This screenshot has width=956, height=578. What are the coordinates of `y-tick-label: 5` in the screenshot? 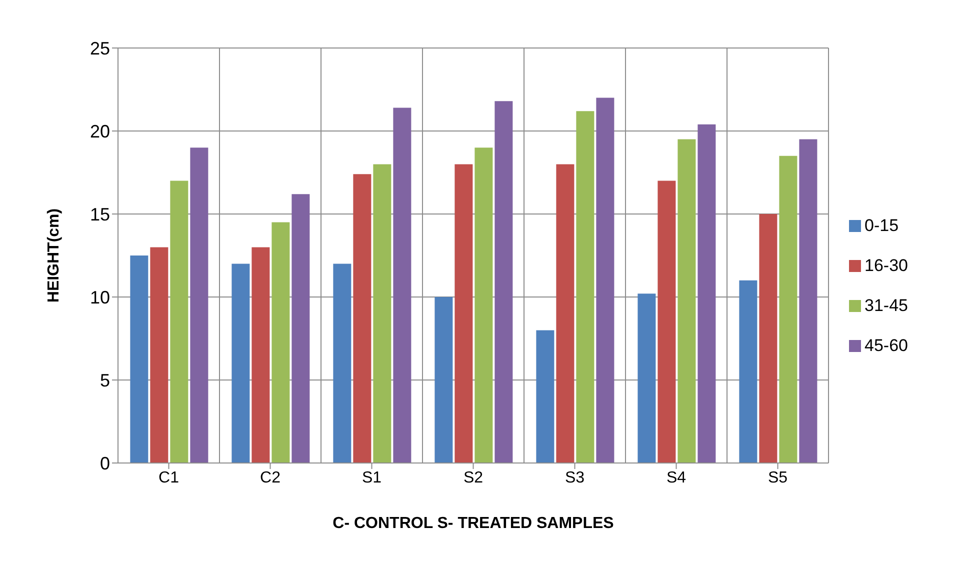 It's located at (105, 380).